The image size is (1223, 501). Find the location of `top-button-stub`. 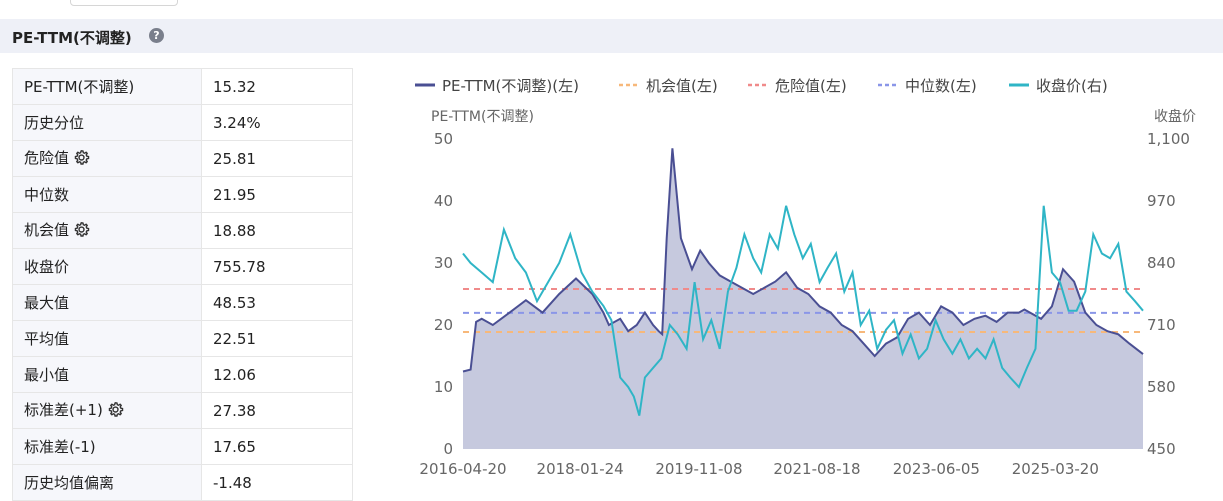

top-button-stub is located at coordinates (124, 3).